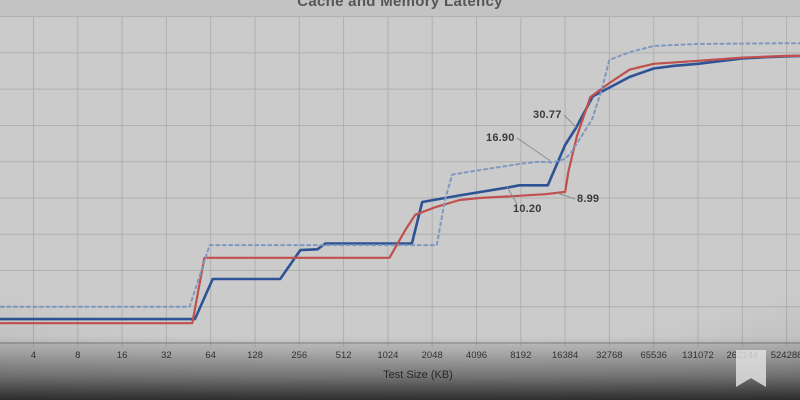 This screenshot has width=800, height=400. Describe the element at coordinates (400, 5) in the screenshot. I see `chart-title: Cache and Memory Latency` at that location.